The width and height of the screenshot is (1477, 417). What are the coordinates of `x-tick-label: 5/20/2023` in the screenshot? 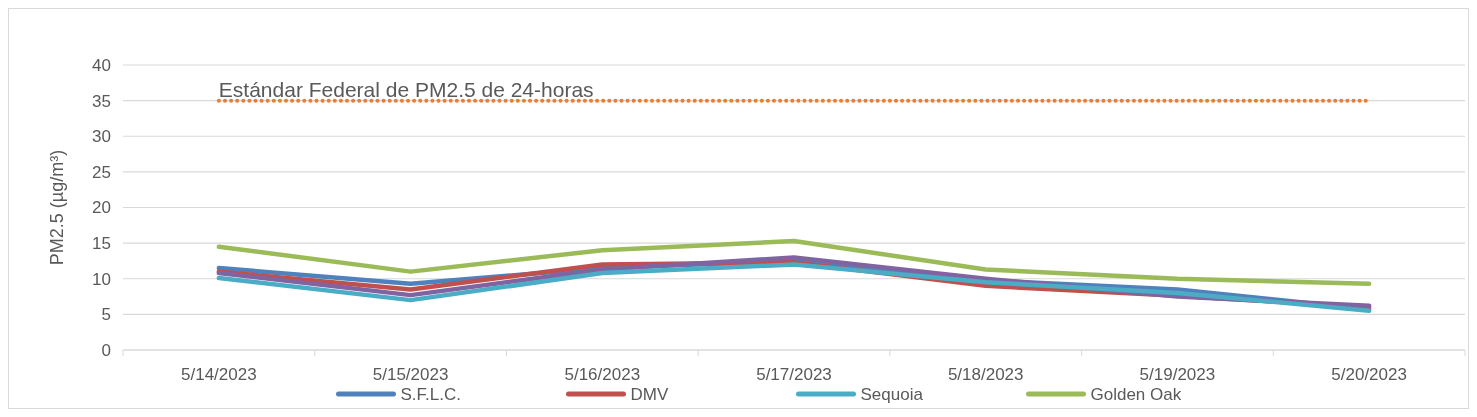 It's located at (1369, 374).